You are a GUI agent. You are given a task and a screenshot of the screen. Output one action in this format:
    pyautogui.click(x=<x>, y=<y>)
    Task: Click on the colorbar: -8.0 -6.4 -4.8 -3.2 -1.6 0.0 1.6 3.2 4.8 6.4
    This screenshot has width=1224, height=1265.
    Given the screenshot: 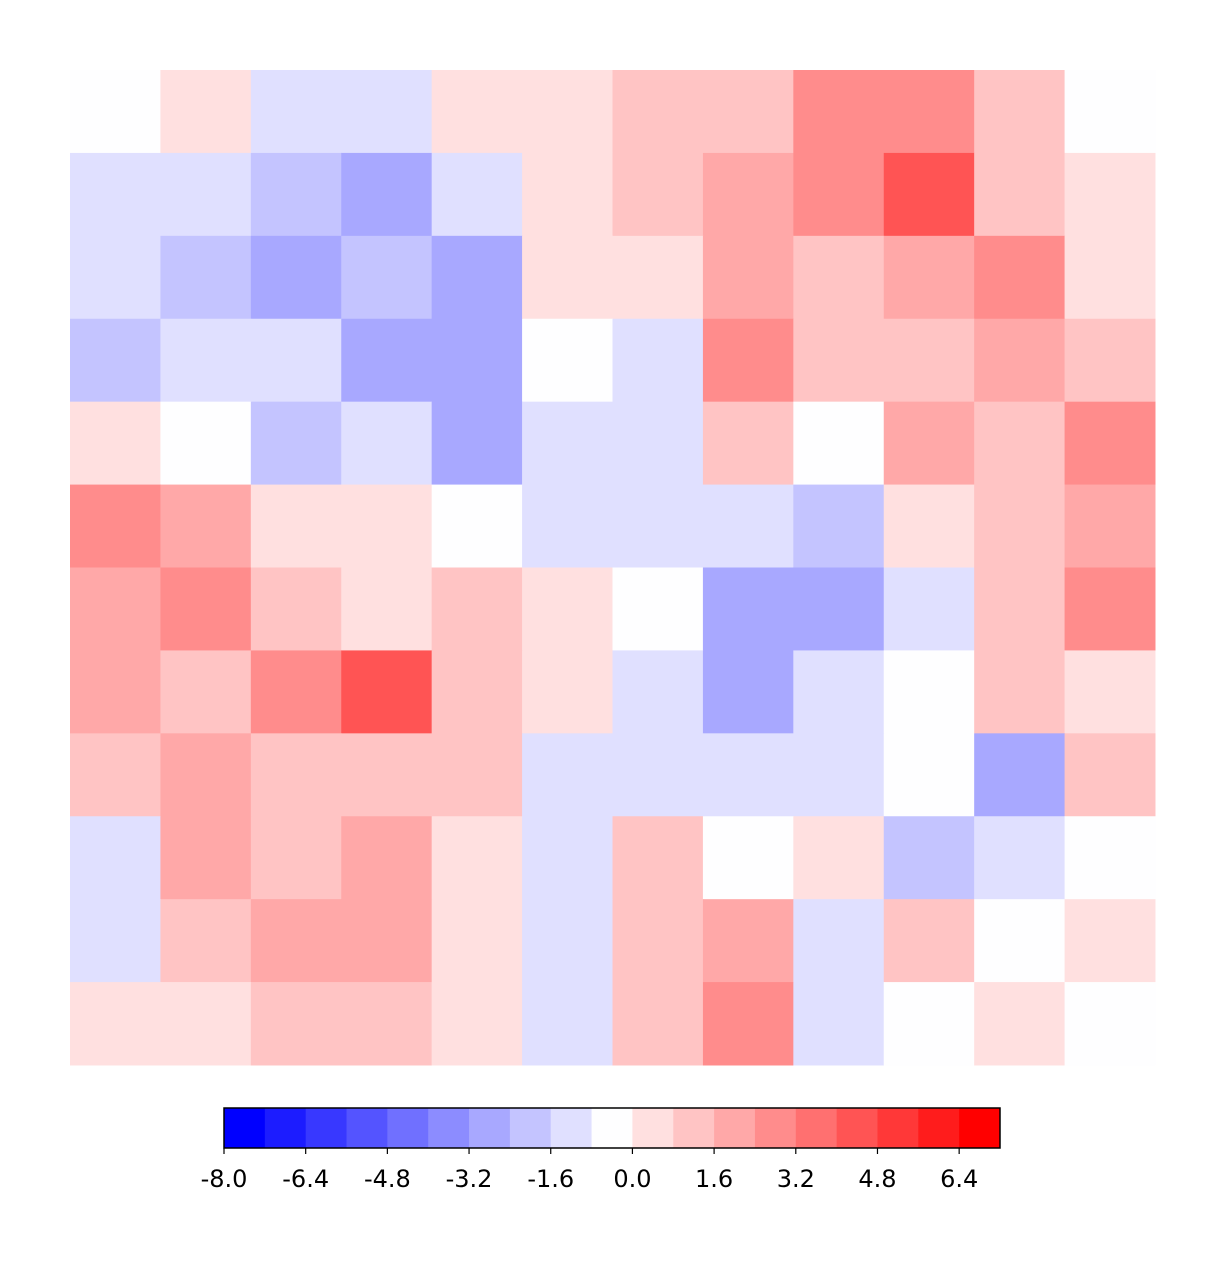 What is the action you would take?
    pyautogui.click(x=601, y=1150)
    